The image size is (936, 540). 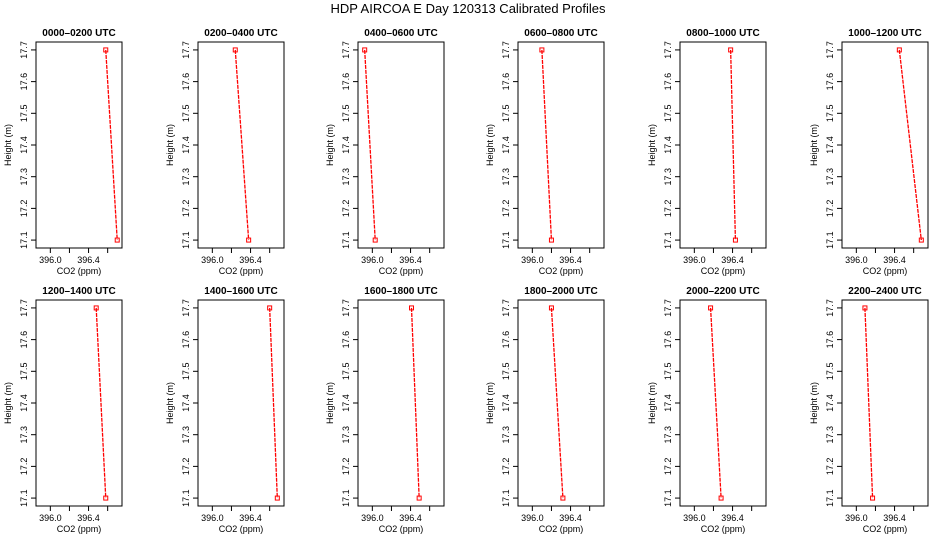 I want to click on panel-title: 1600–1800 UTC, so click(x=400, y=291).